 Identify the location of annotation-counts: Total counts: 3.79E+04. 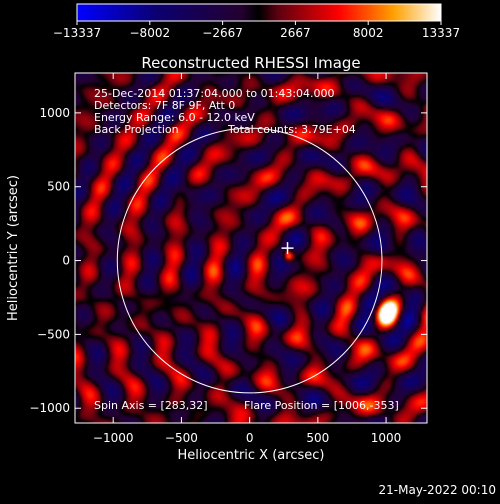
(291, 129).